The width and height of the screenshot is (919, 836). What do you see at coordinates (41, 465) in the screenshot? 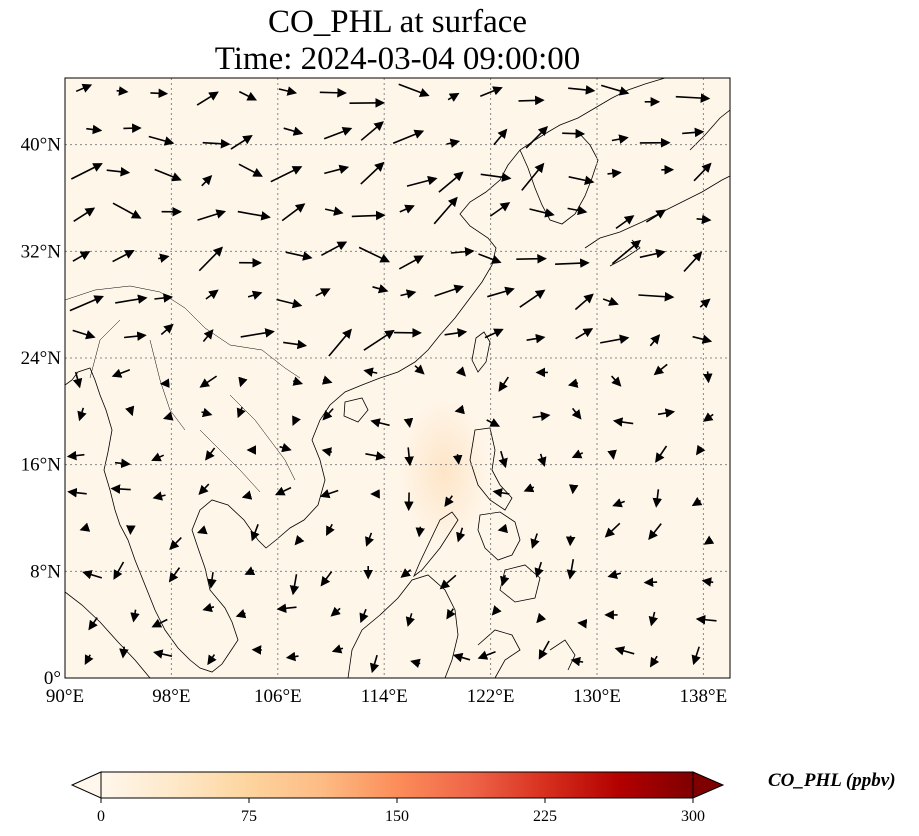
I see `latitude-tick-label: 16°N` at bounding box center [41, 465].